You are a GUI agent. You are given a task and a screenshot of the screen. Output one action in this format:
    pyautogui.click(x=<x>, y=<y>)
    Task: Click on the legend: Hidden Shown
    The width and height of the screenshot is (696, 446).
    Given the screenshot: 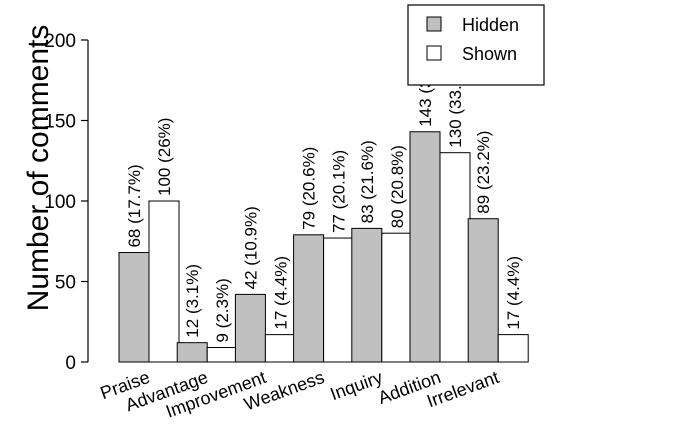 What is the action you would take?
    pyautogui.click(x=476, y=45)
    